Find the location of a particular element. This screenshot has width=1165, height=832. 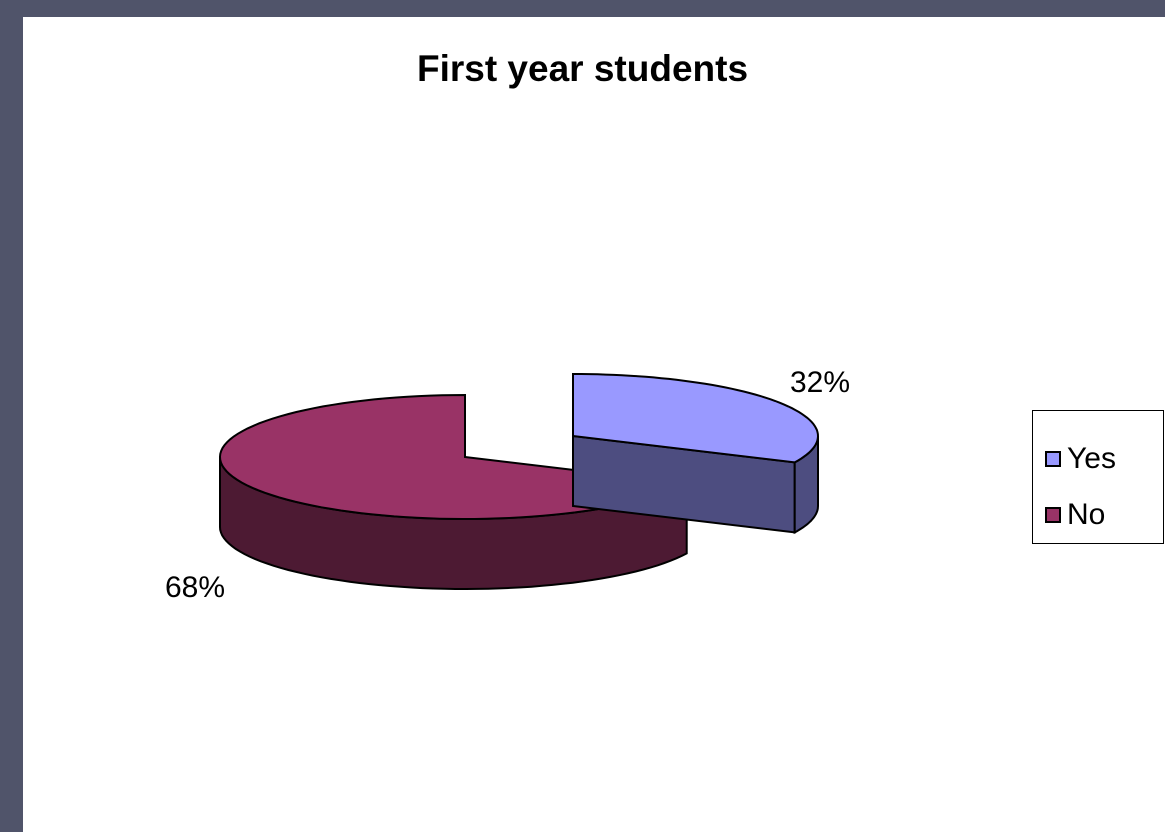

legend-swatch-yes is located at coordinates (1053, 459).